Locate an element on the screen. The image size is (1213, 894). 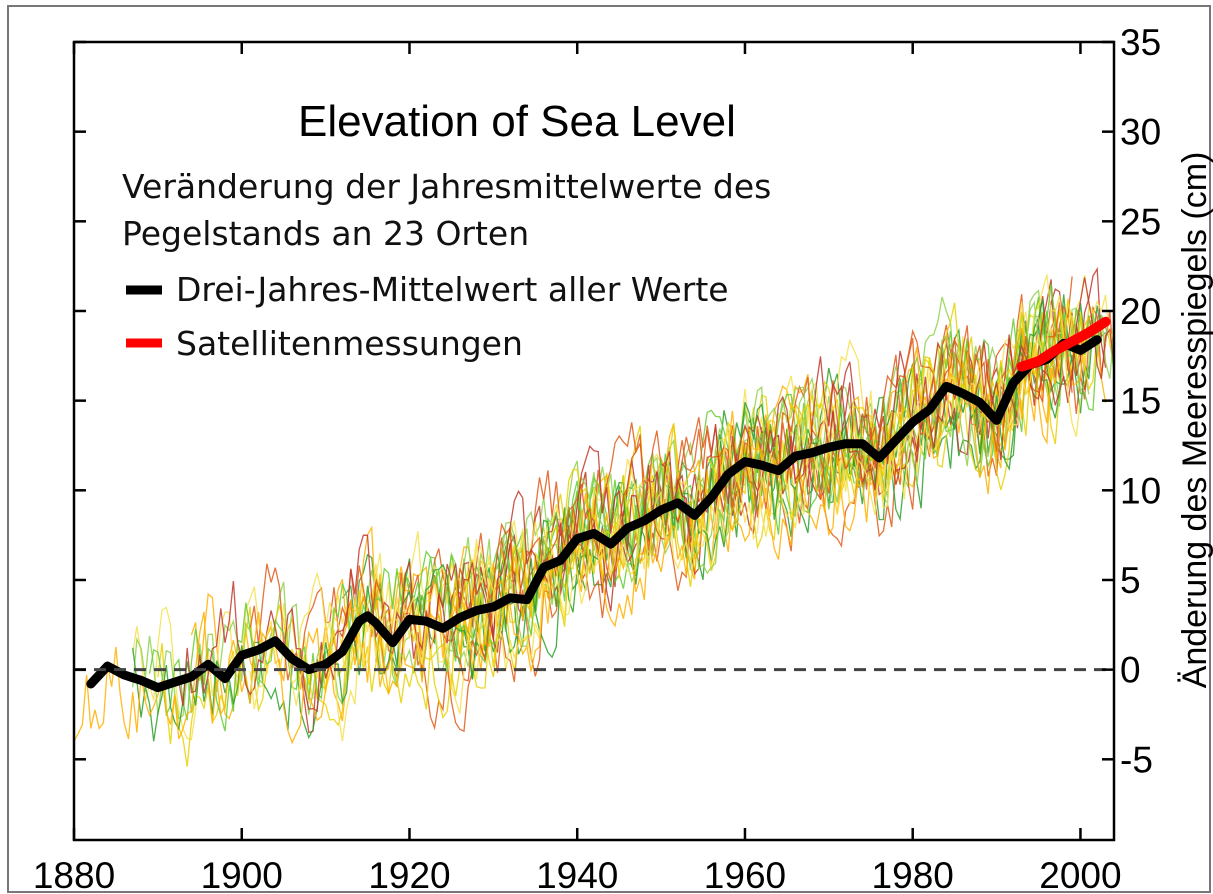
y-tick-label: 15 is located at coordinates (1140, 401).